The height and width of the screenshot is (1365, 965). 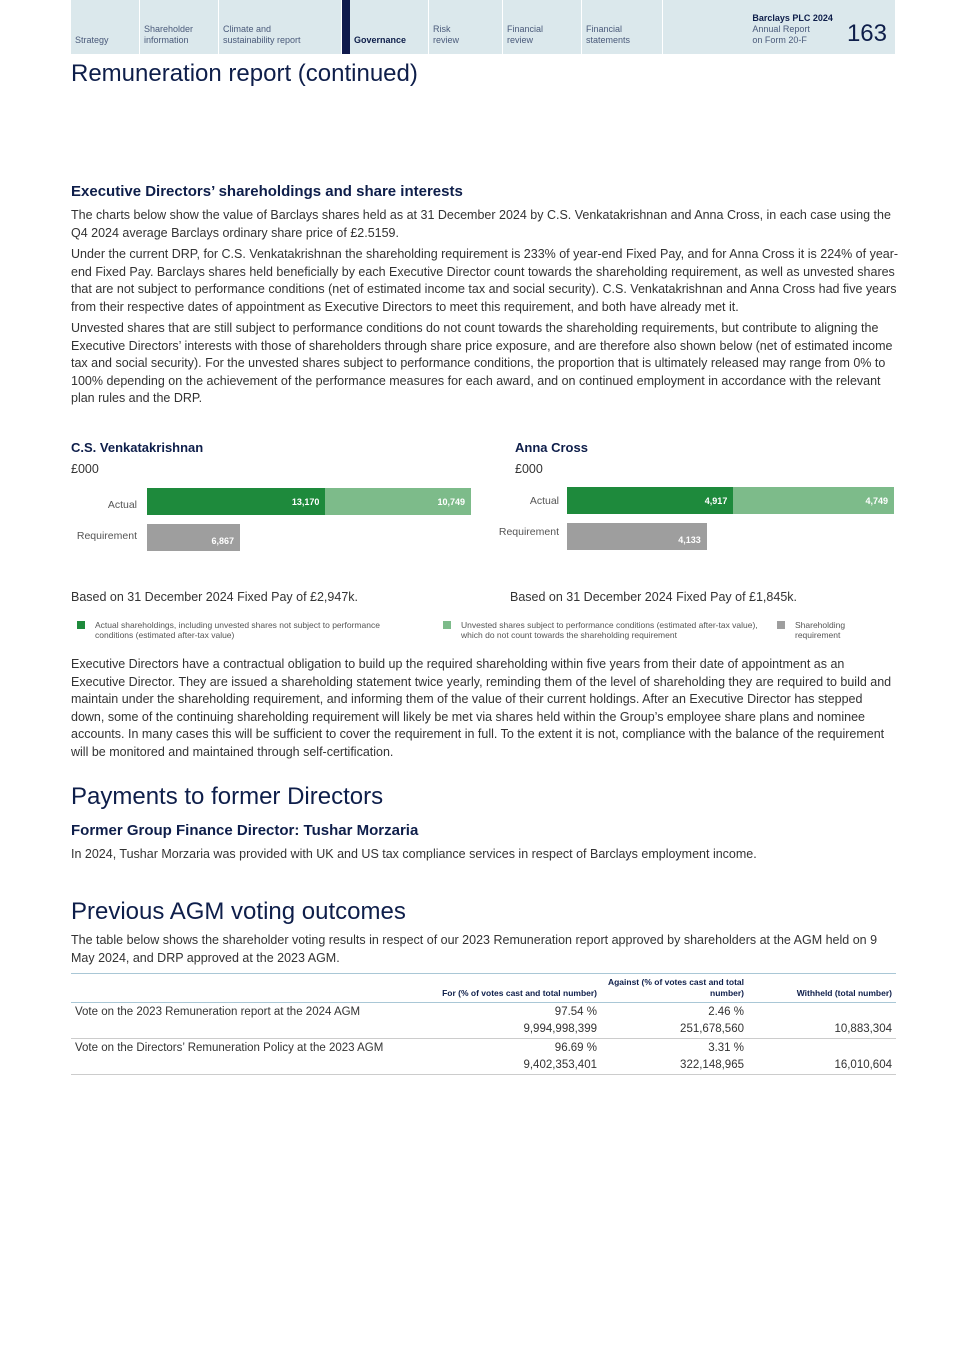 What do you see at coordinates (637, 536) in the screenshot?
I see `bar-requirement: 4,133` at bounding box center [637, 536].